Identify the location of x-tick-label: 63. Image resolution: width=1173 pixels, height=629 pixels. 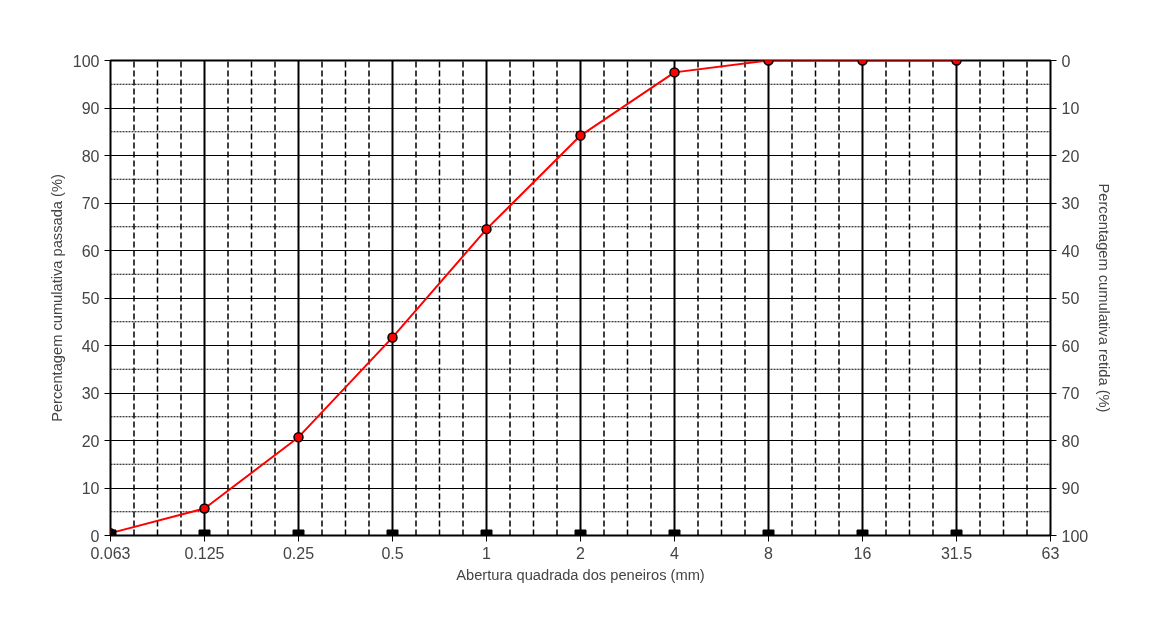
(1050, 553).